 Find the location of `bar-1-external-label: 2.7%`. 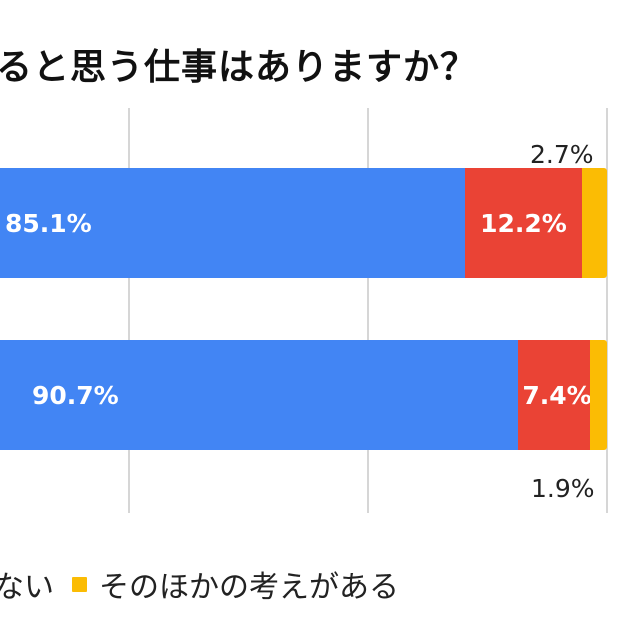

bar-1-external-label: 2.7% is located at coordinates (562, 154).